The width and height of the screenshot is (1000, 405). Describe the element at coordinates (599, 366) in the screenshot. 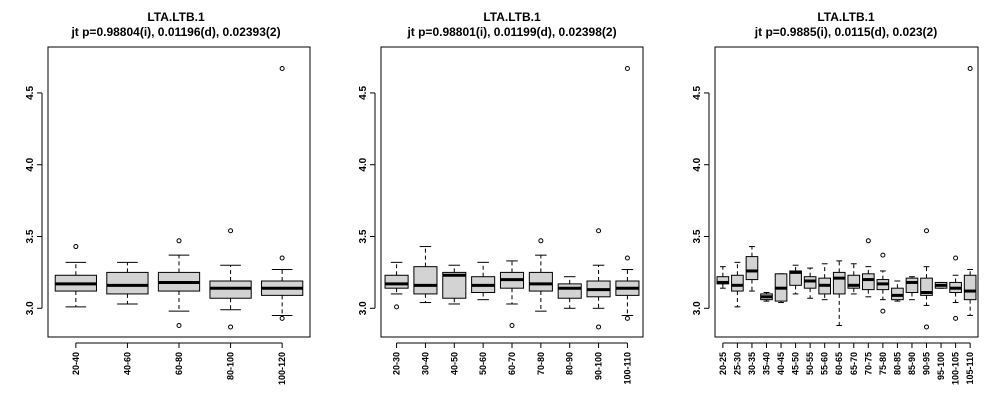

I see `x-tick-label: 90-100` at that location.